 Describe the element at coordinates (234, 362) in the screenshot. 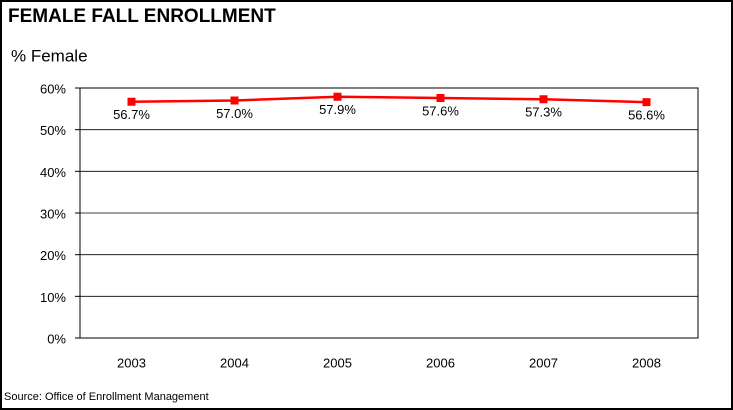

I see `x-tick-label: 2004` at that location.